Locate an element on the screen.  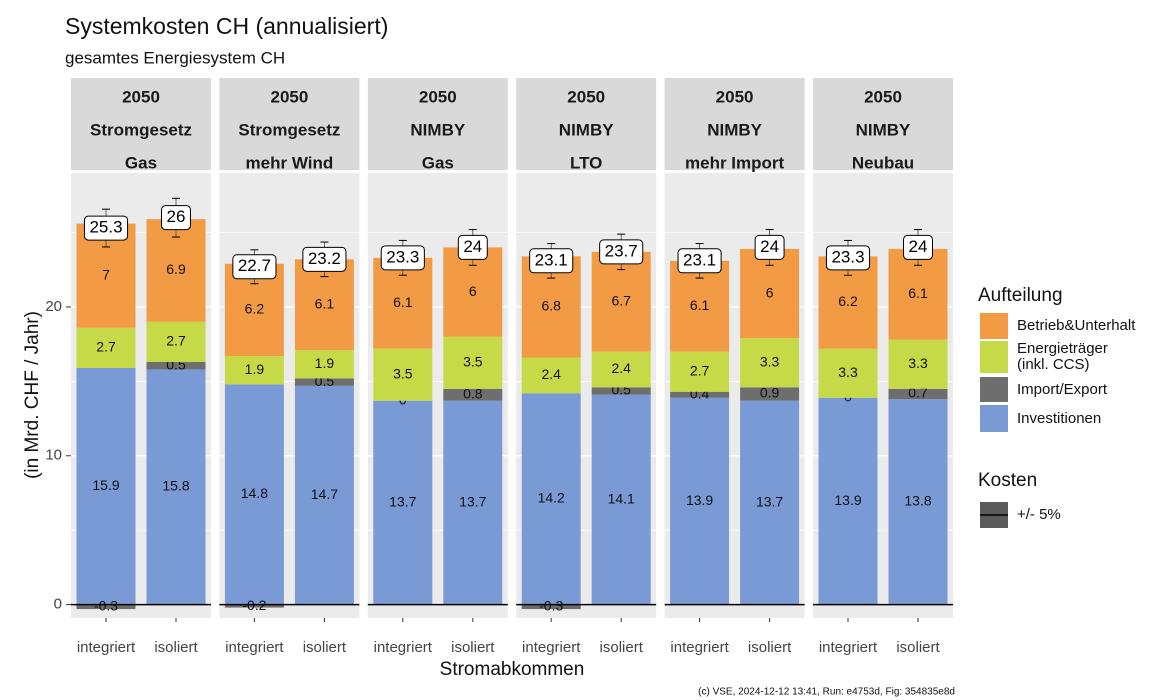
data-label: 3.5 is located at coordinates (403, 373).